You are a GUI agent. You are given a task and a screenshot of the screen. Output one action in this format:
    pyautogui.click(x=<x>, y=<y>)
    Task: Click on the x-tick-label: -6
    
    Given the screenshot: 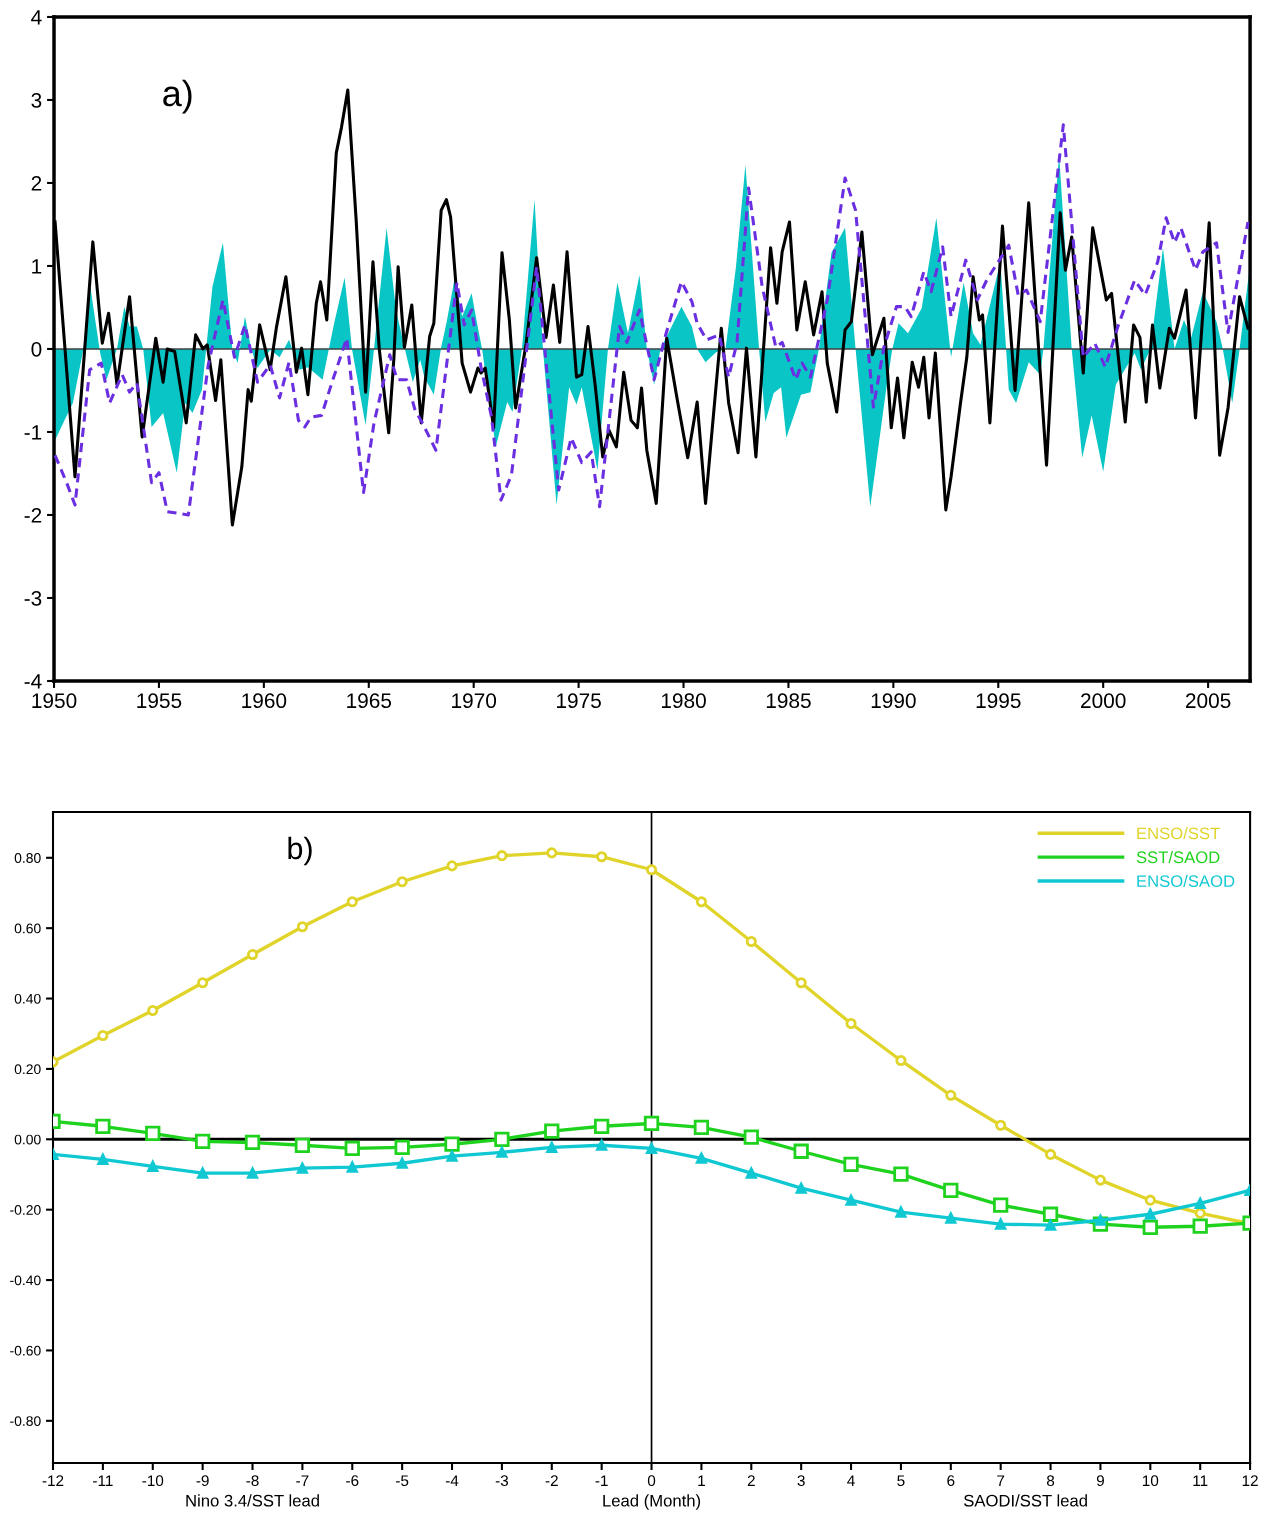 What is the action you would take?
    pyautogui.click(x=352, y=1481)
    